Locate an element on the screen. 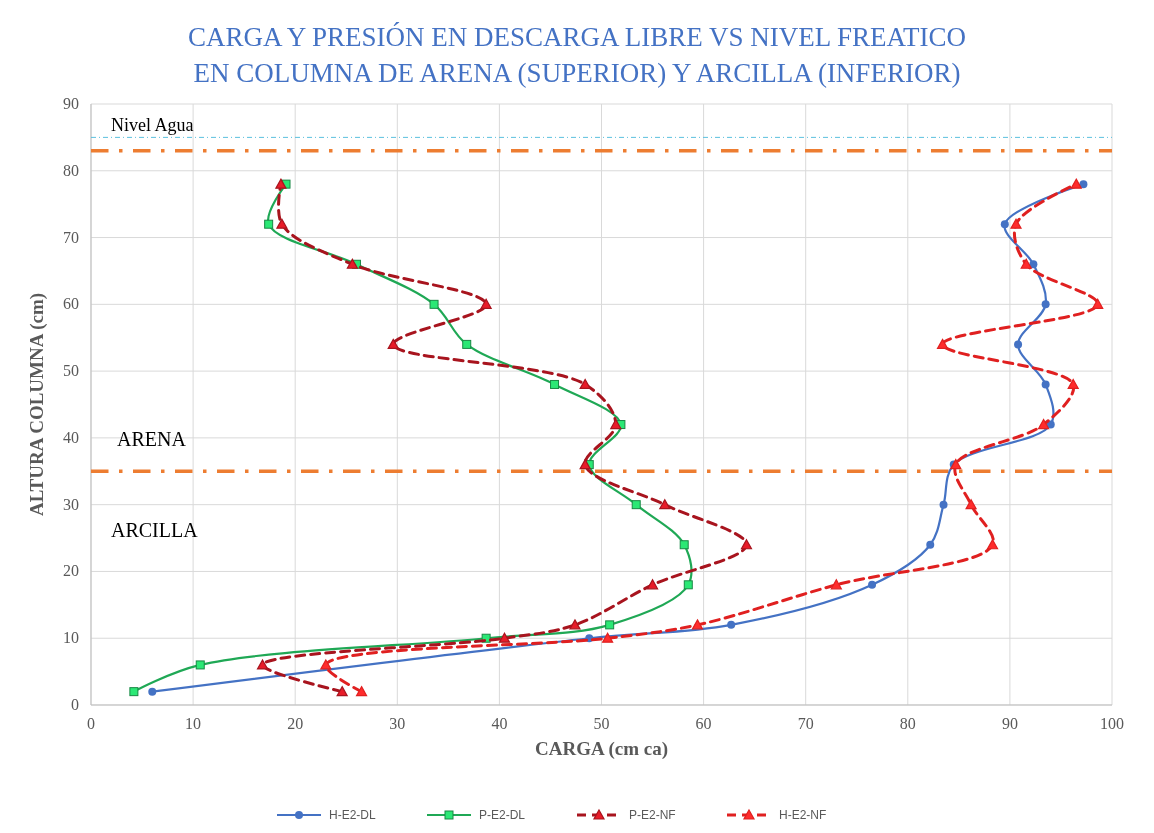 The width and height of the screenshot is (1154, 833). x-tick-label: 40 is located at coordinates (499, 723).